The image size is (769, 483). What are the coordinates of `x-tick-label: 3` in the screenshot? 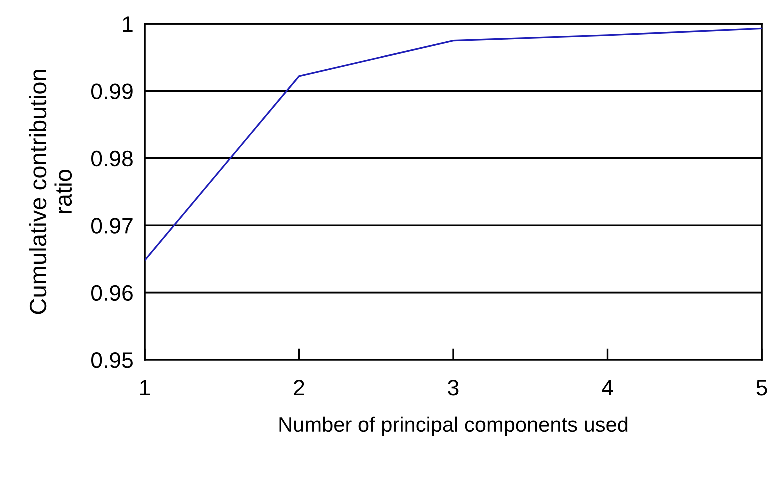 It's located at (453, 388).